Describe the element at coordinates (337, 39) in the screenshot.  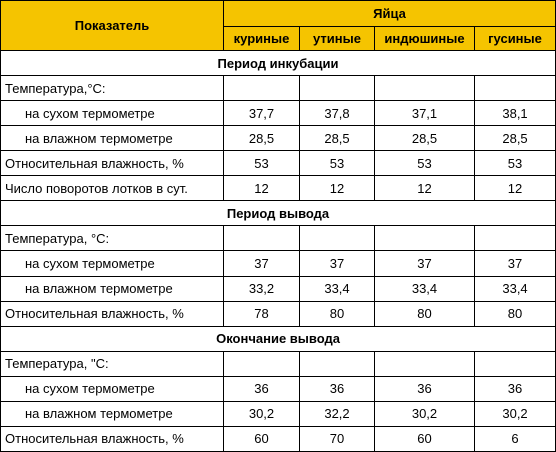
I see `column-header-duck: утиные` at that location.